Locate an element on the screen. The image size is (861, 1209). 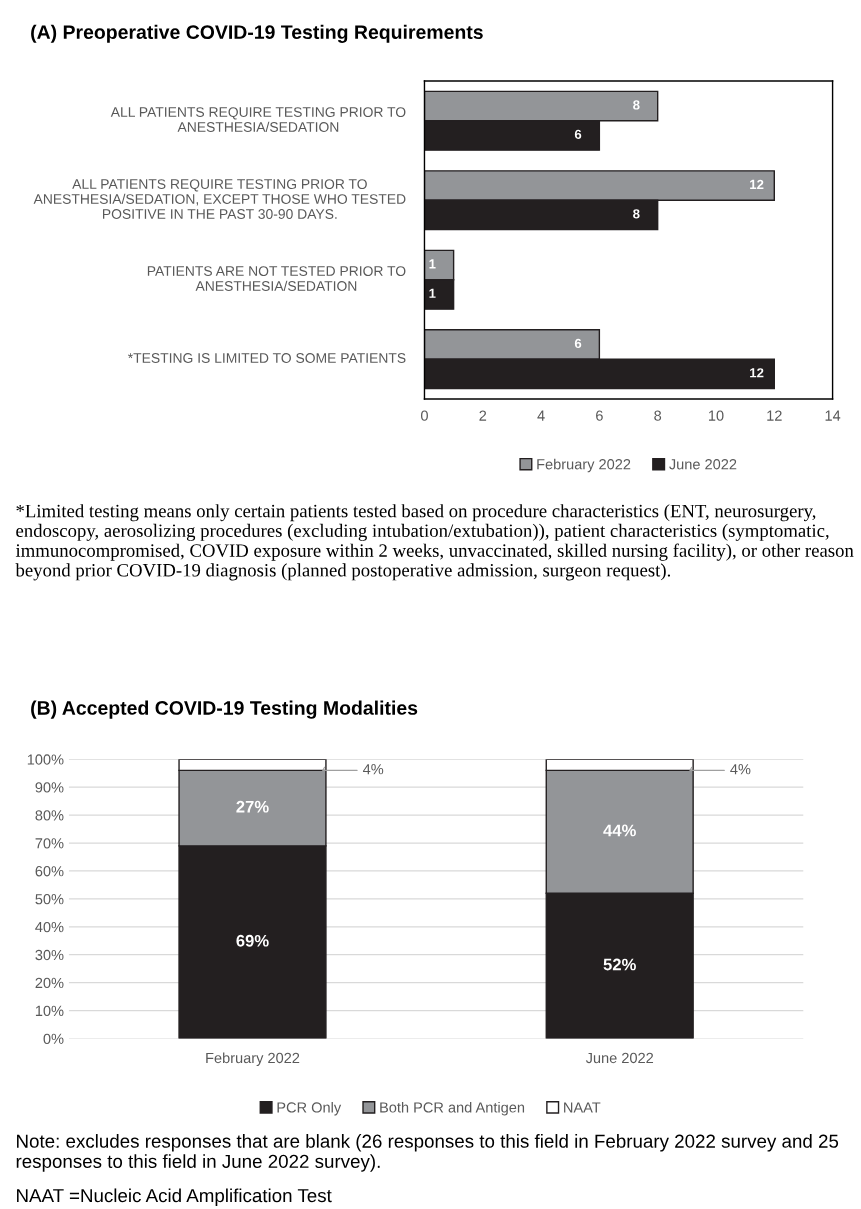
legend-label: June 2022 is located at coordinates (703, 464).